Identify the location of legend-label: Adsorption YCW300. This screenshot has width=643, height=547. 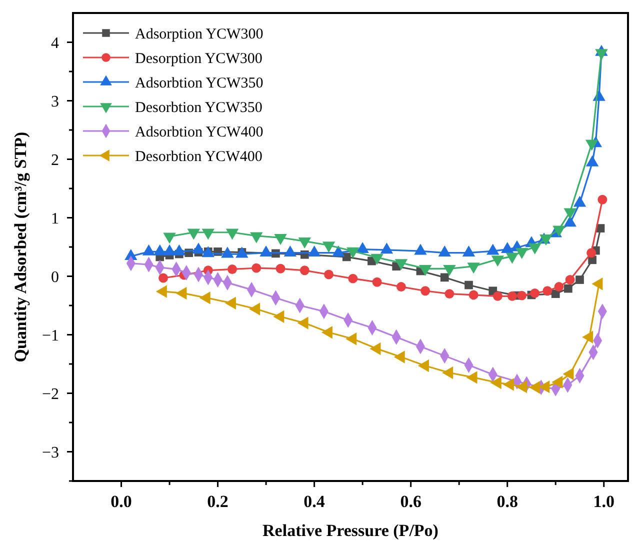
(199, 34).